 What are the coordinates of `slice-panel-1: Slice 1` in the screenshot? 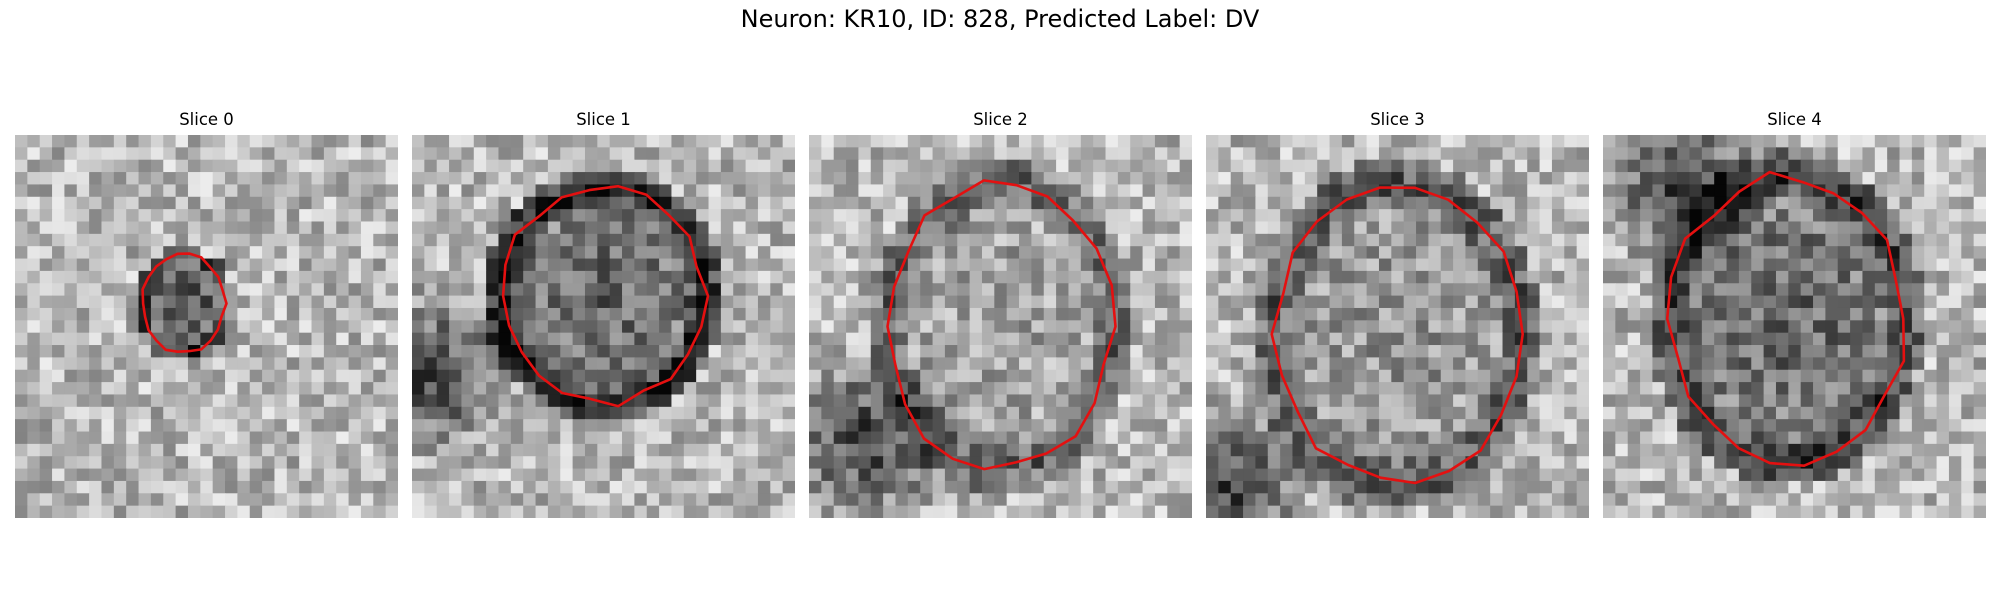 It's located at (603, 313).